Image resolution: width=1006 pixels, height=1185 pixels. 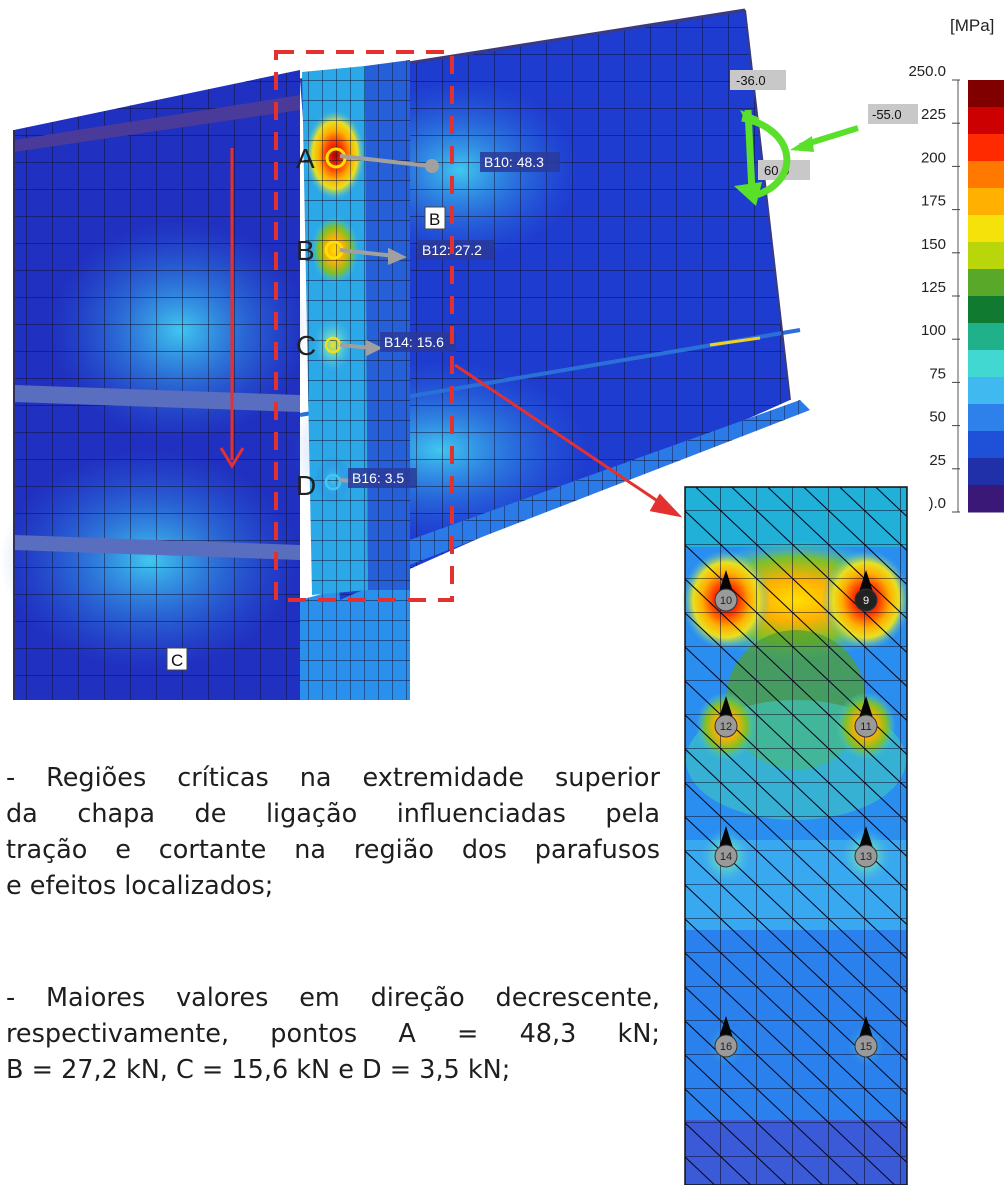 I want to click on note-line: respectivamente, pontos A = 48,3 kN;, so click(x=333, y=1034).